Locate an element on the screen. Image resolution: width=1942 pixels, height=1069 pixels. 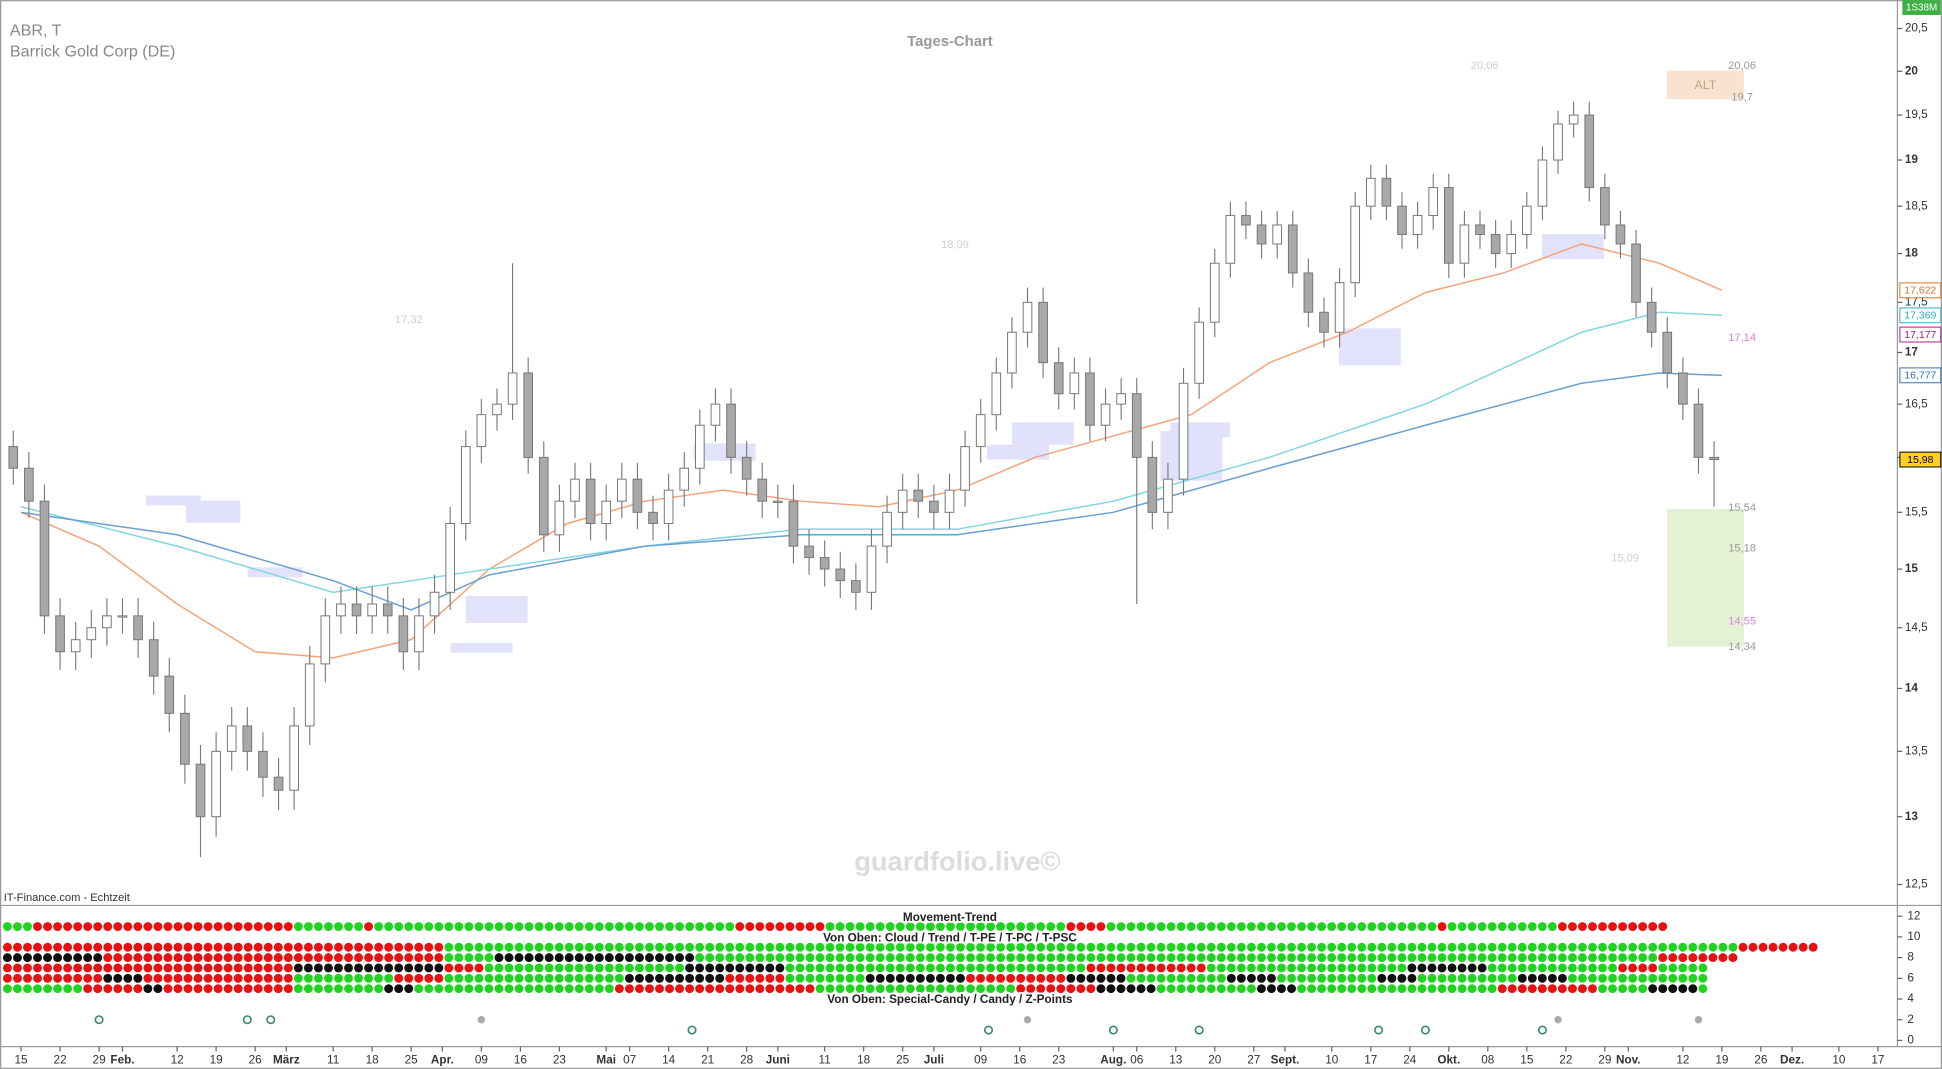
price-label-box is located at coordinates (1920, 315).